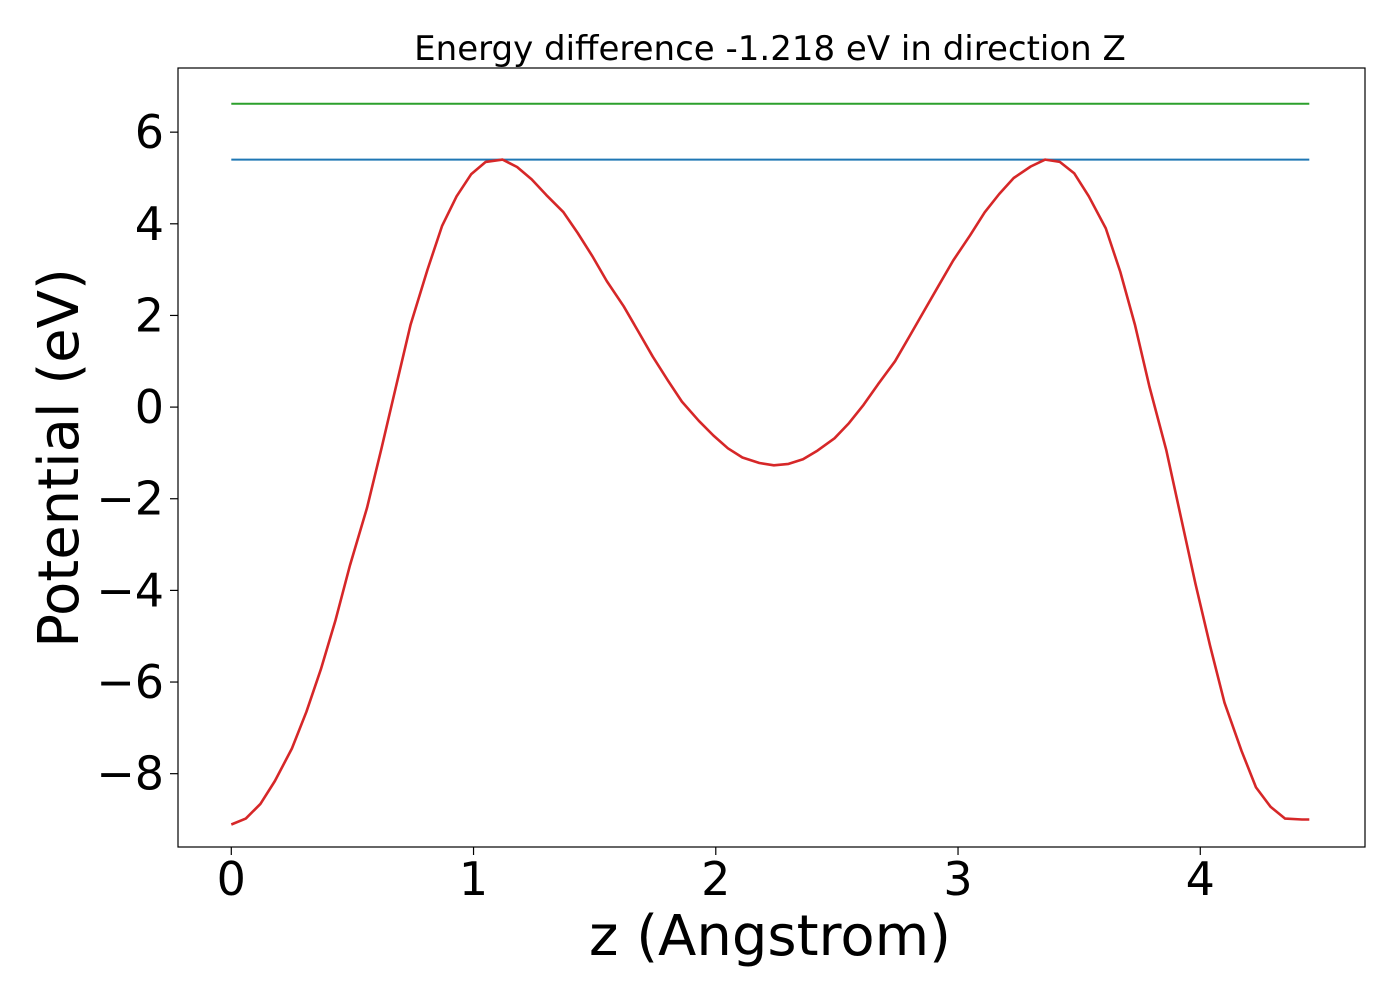 The height and width of the screenshot is (1000, 1400). Describe the element at coordinates (1200, 879) in the screenshot. I see `x-tick-label: 4` at that location.